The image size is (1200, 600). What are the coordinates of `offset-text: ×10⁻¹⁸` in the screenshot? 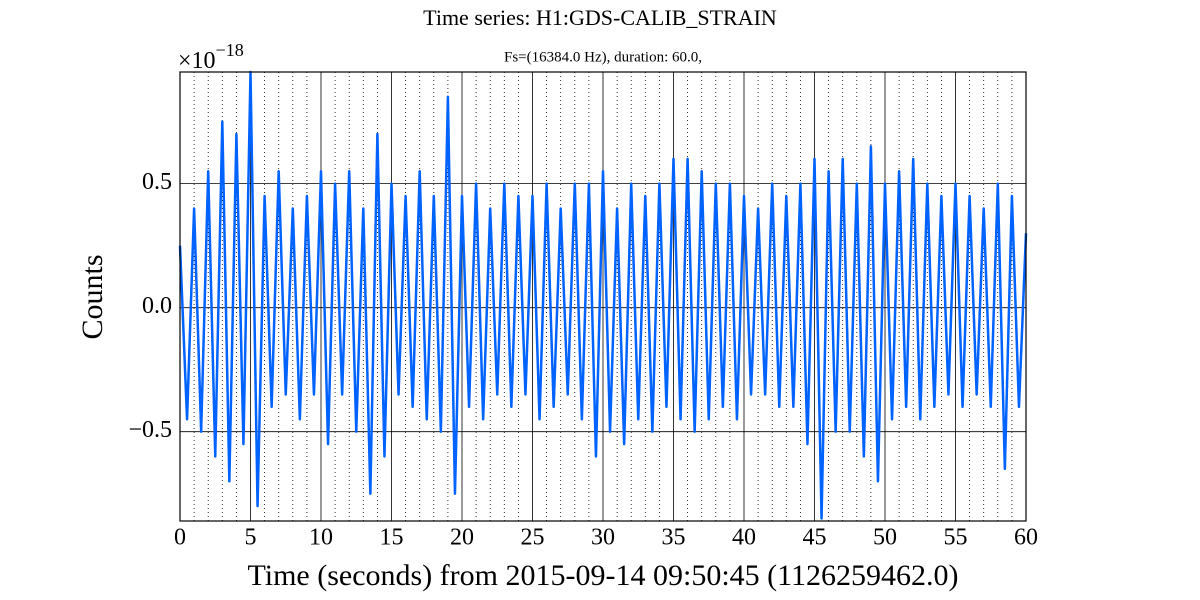 It's located at (211, 56).